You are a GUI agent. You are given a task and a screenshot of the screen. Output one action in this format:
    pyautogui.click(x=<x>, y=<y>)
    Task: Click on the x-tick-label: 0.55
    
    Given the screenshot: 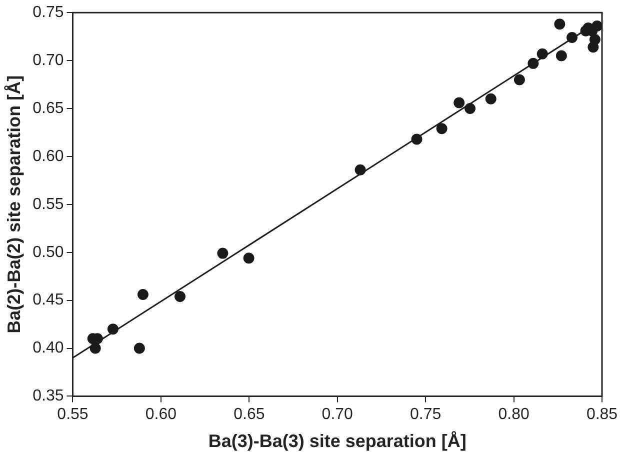 What is the action you would take?
    pyautogui.click(x=72, y=415)
    